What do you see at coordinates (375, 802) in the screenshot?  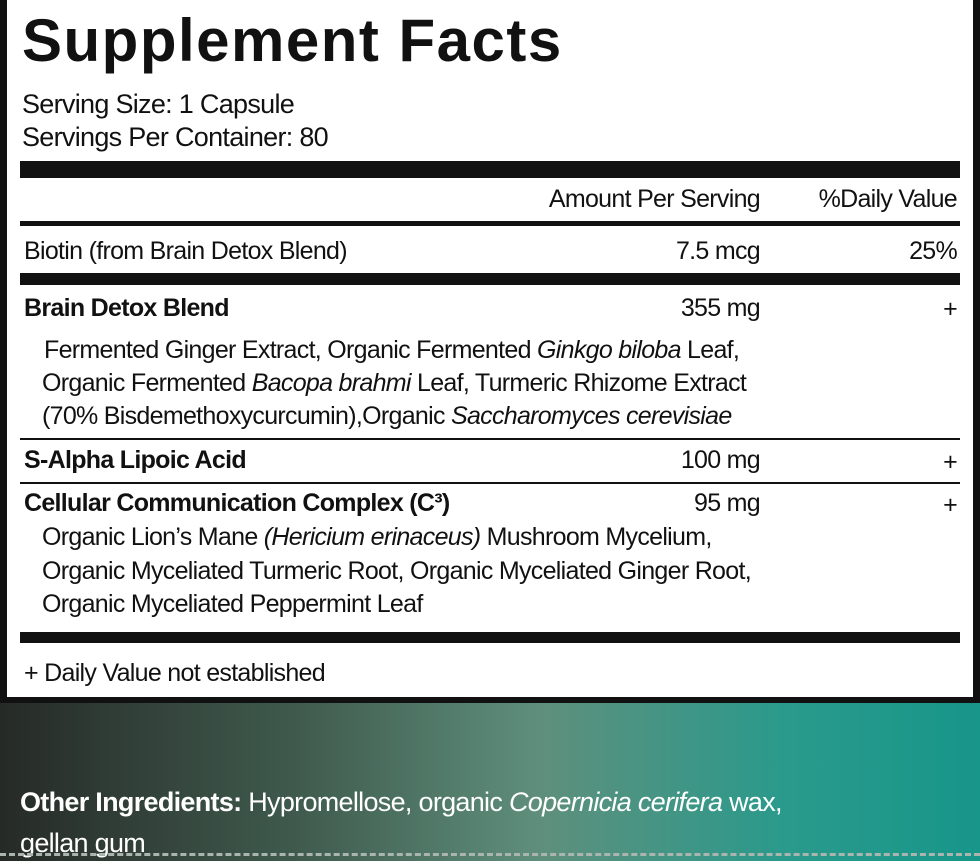 I see `text: Hypromellose, organic` at bounding box center [375, 802].